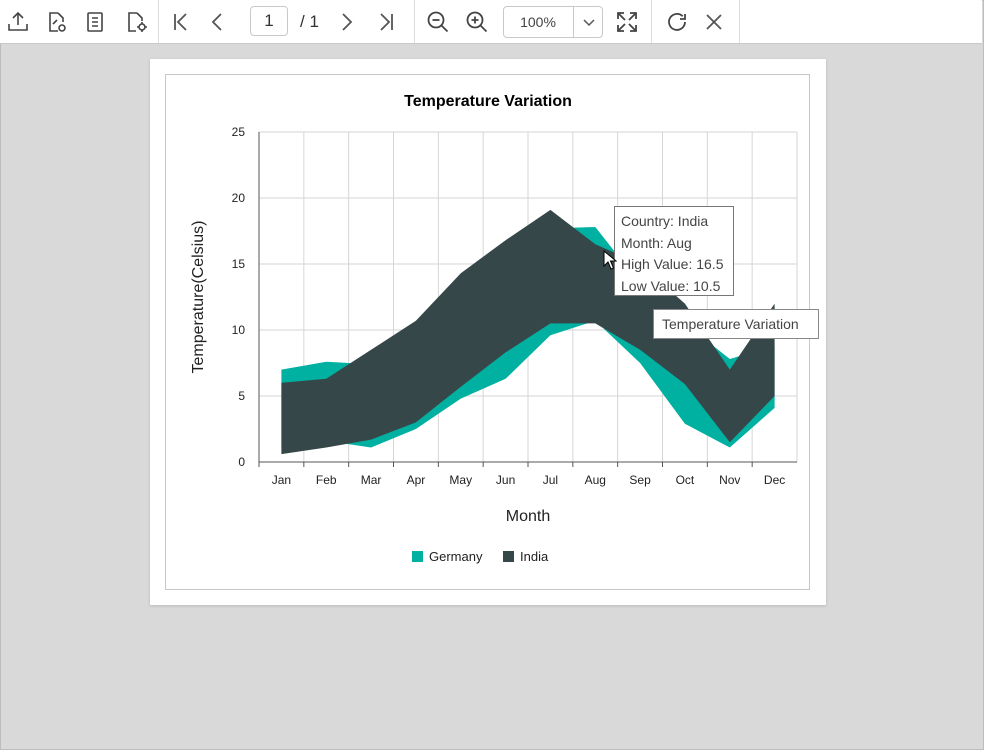  I want to click on chevron-down-icon, so click(589, 23).